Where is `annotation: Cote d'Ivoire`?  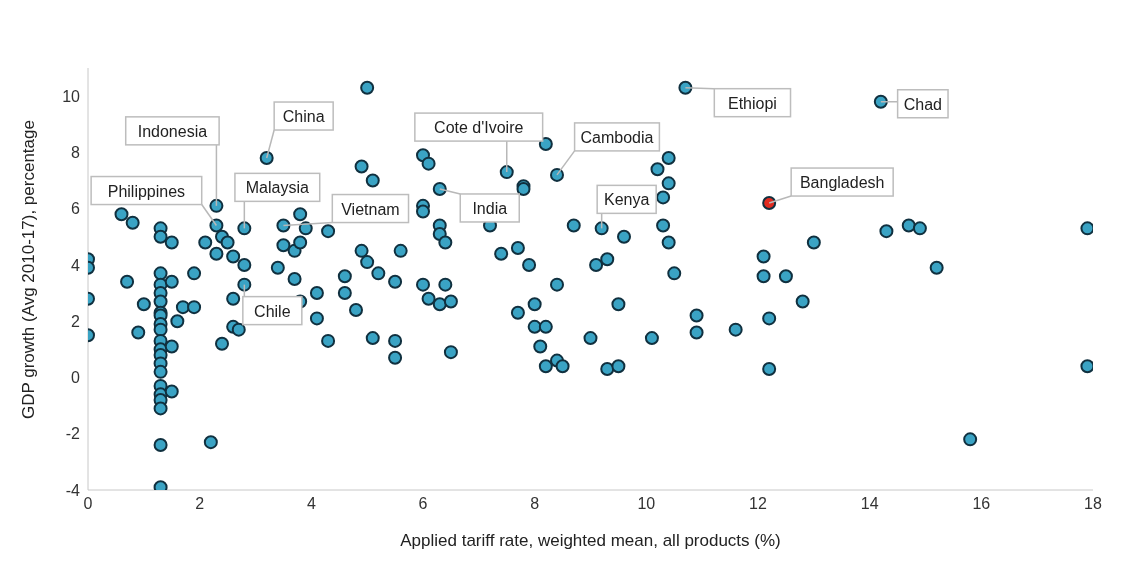 annotation: Cote d'Ivoire is located at coordinates (479, 128).